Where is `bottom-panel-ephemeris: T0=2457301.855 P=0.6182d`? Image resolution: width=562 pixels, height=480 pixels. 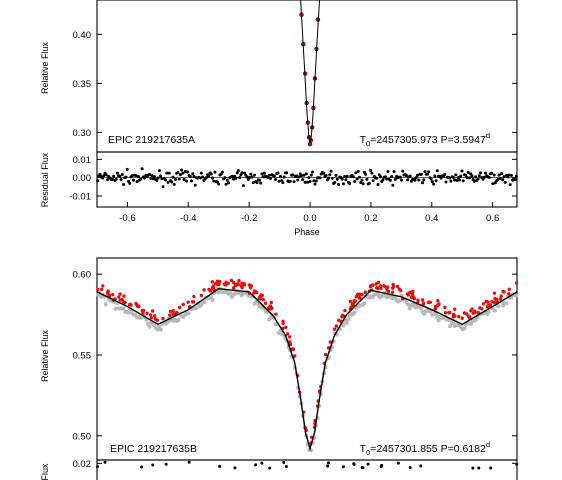 bottom-panel-ephemeris: T0=2457301.855 P=0.6182d is located at coordinates (425, 448).